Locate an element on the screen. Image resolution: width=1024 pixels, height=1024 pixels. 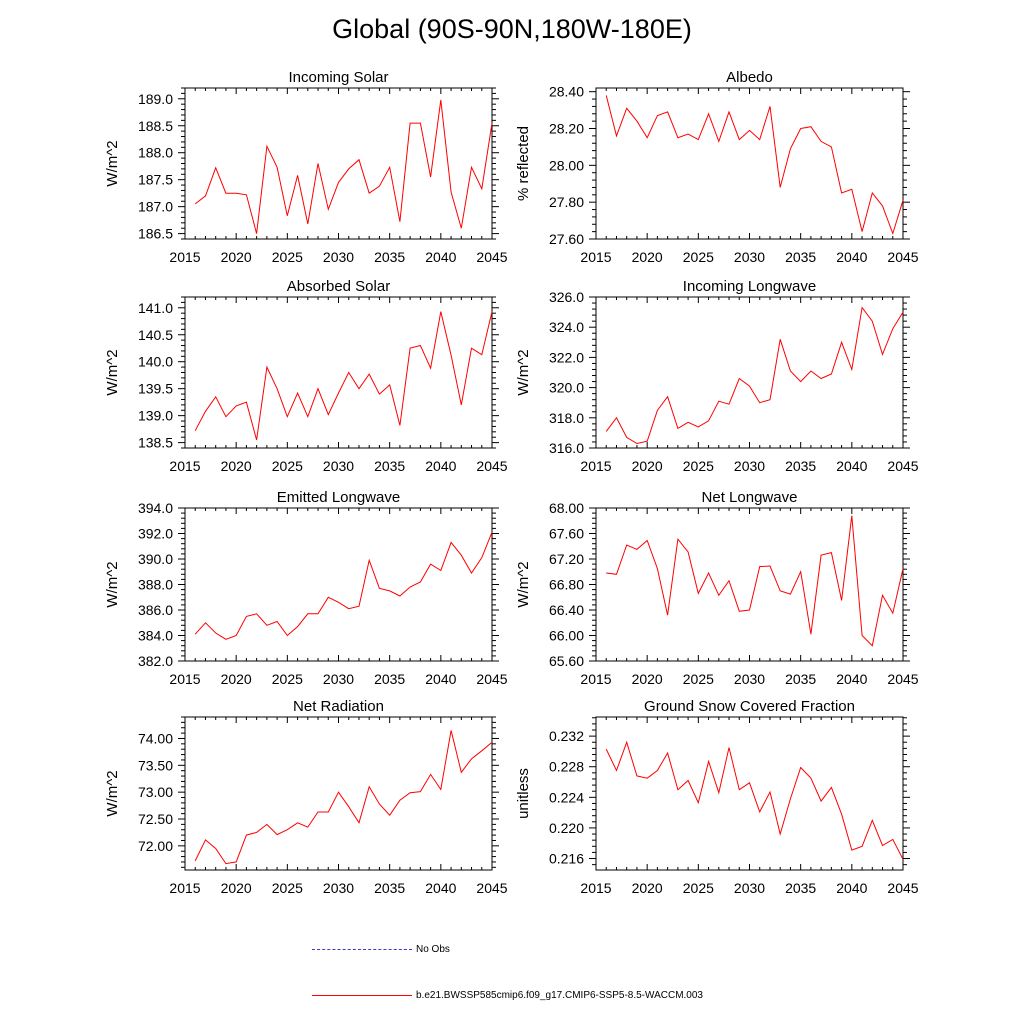
legend-obs-line is located at coordinates (362, 949).